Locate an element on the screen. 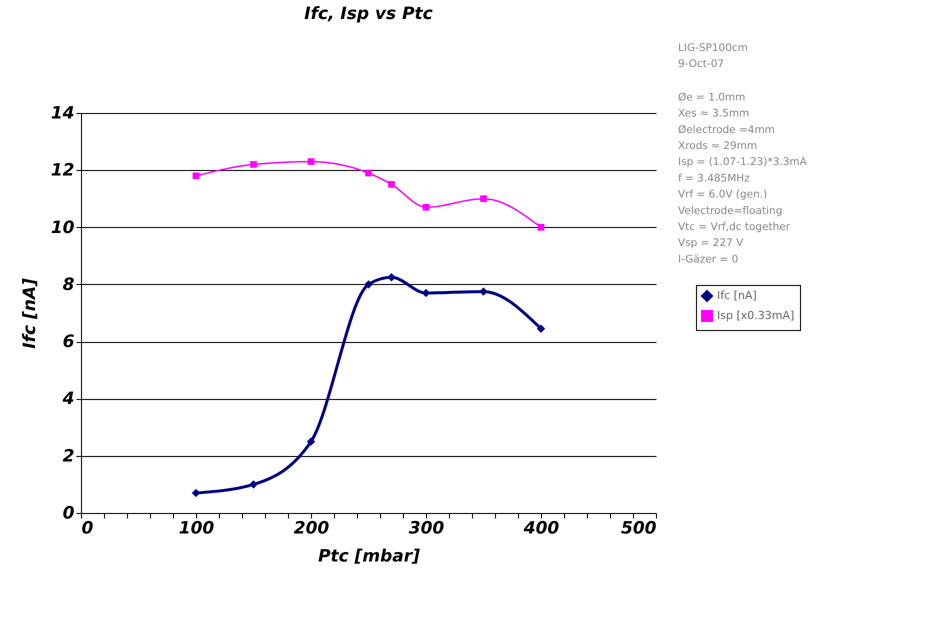 The image size is (927, 620). text: Xrods ≈ 29mm is located at coordinates (718, 146).